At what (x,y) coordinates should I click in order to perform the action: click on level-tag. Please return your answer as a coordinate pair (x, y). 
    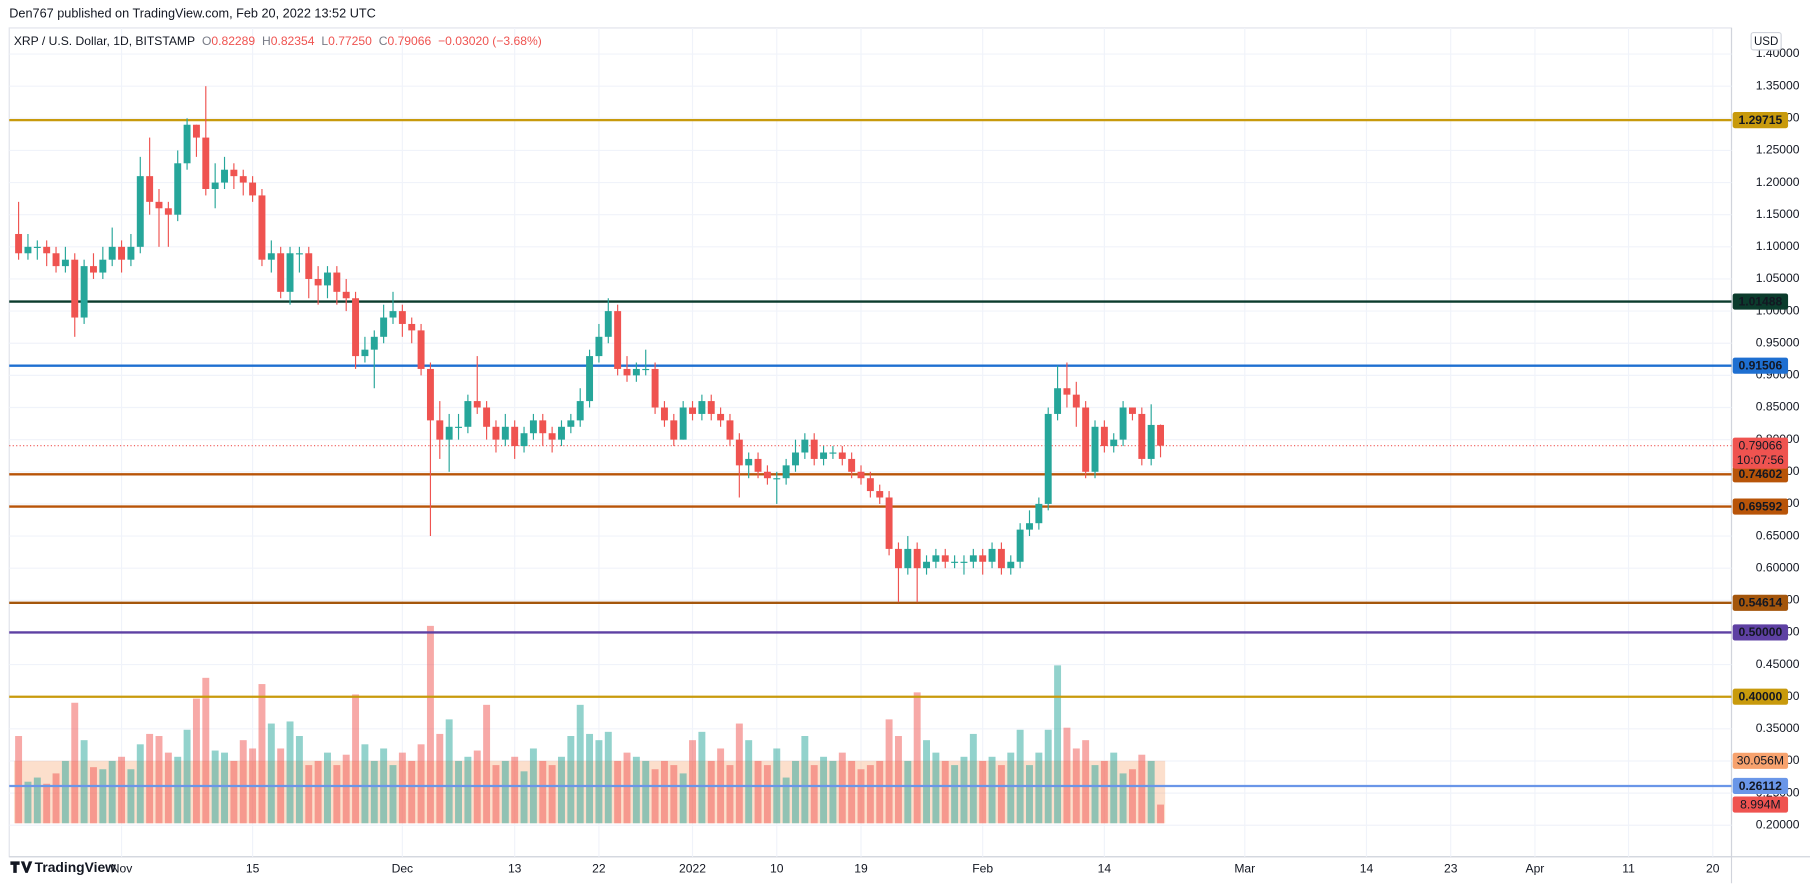
    Looking at the image, I should click on (1760, 120).